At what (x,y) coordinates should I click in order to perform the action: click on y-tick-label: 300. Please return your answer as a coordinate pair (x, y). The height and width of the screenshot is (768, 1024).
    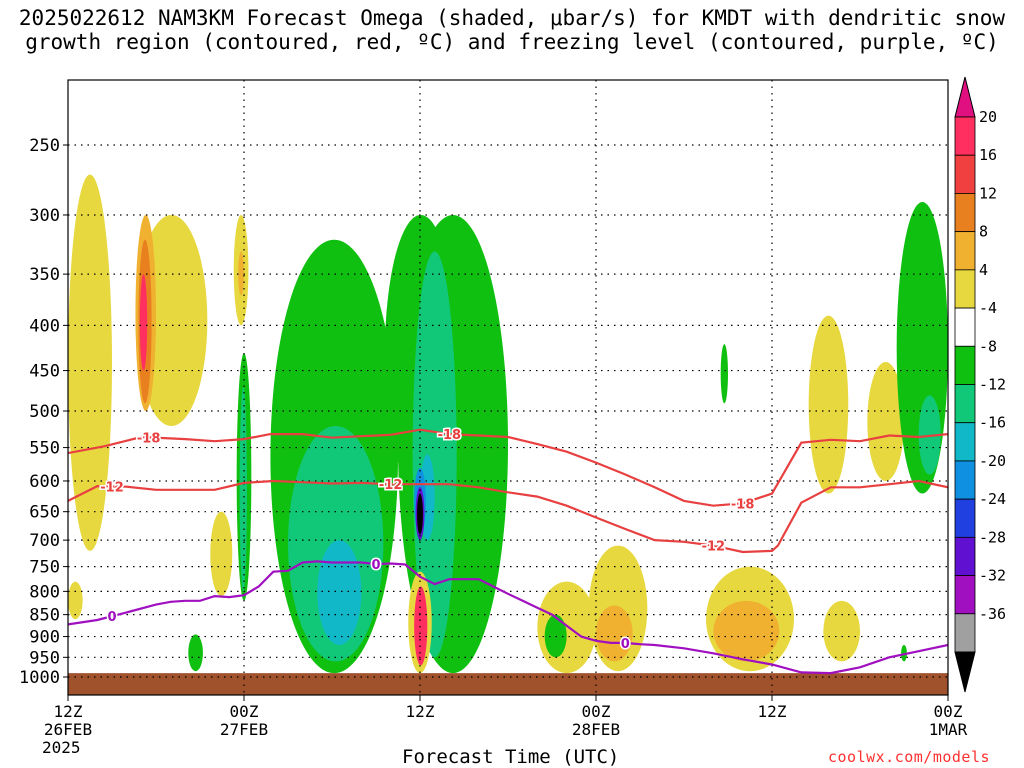
    Looking at the image, I should click on (44, 216).